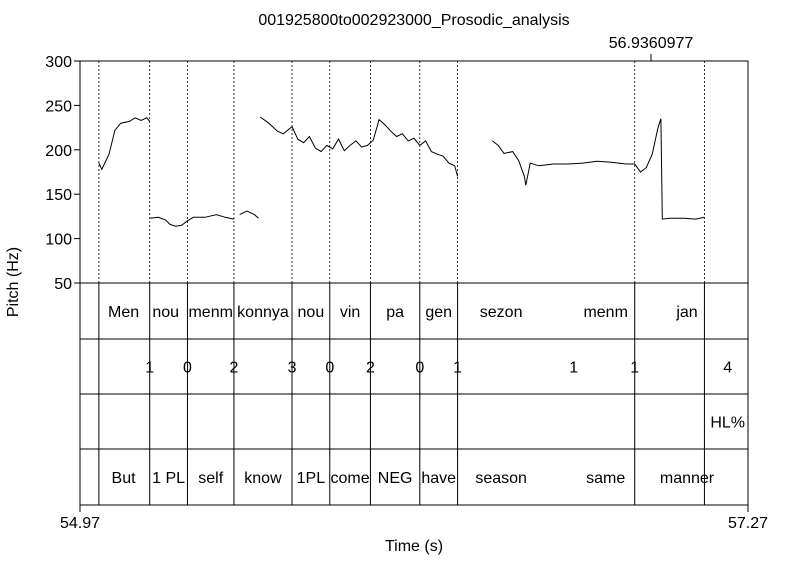 Image resolution: width=798 pixels, height=577 pixels. I want to click on tier-label-gloss: 1PL, so click(311, 478).